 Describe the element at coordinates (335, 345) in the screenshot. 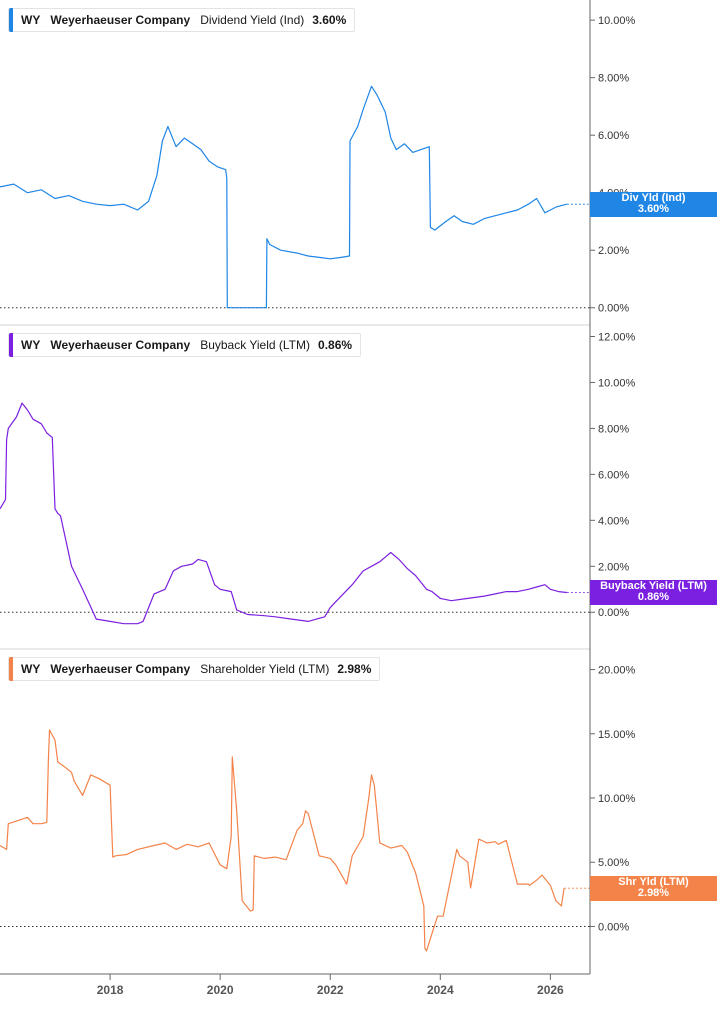

I see `legend-value: 0.86%` at that location.